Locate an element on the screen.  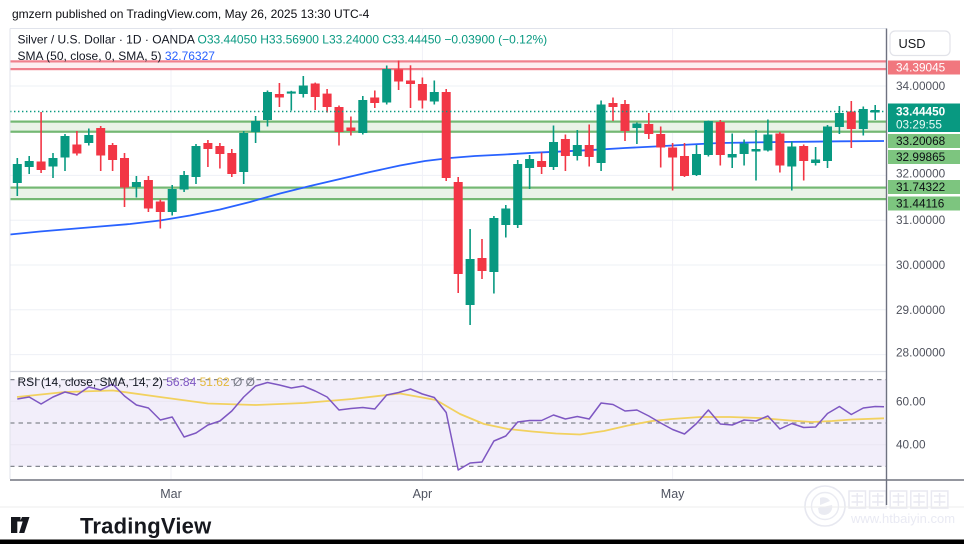
svg-text: May is located at coordinates (673, 494).